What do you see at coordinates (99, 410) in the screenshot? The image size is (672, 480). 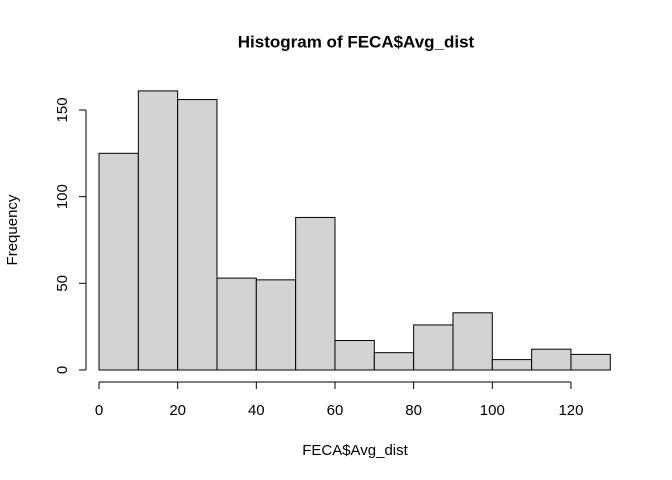 I see `x-tick-label: 0` at bounding box center [99, 410].